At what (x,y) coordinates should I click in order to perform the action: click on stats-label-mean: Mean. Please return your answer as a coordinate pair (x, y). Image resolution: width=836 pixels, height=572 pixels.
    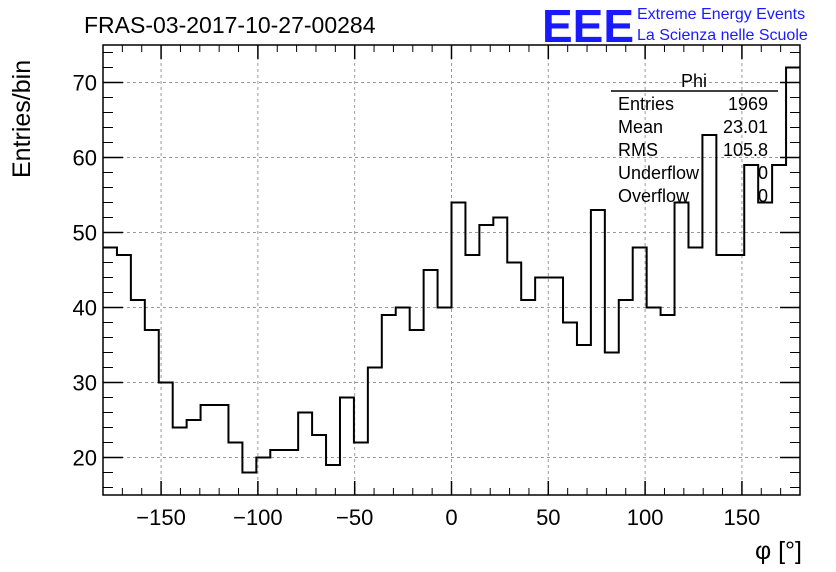
    Looking at the image, I should click on (640, 127).